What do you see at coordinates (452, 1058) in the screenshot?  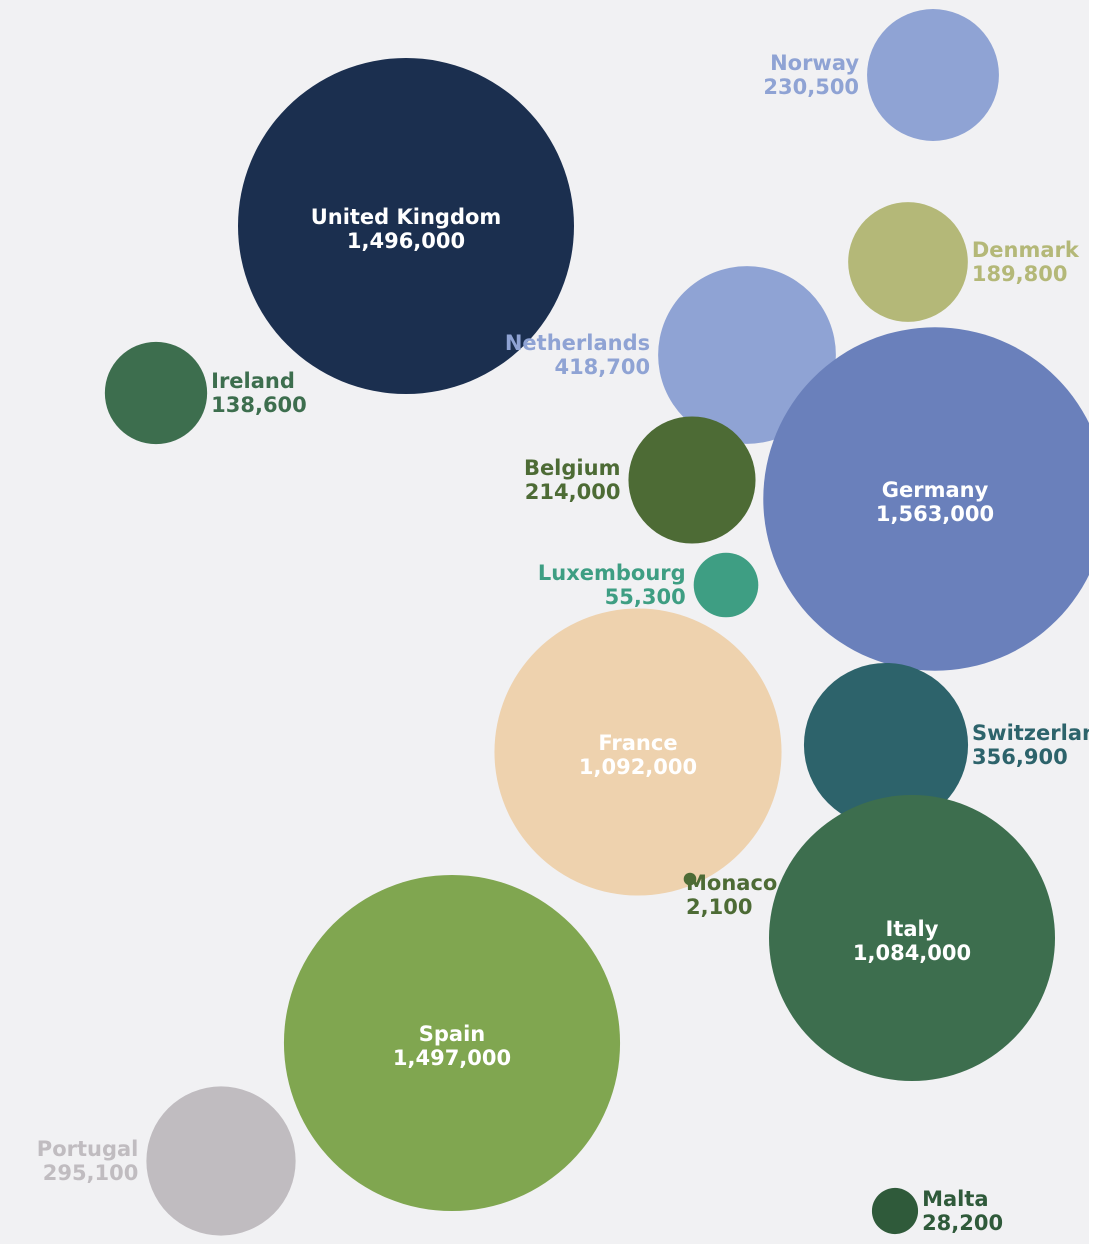 I see `bubble-value-spain: 1,497,000` at bounding box center [452, 1058].